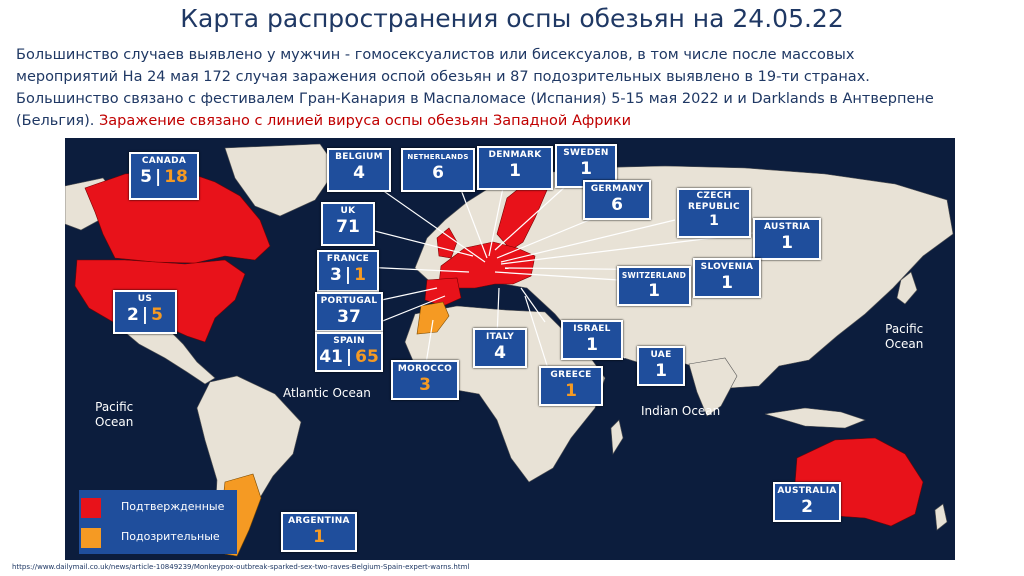  What do you see at coordinates (145, 299) in the screenshot?
I see `country-name-us: US` at bounding box center [145, 299].